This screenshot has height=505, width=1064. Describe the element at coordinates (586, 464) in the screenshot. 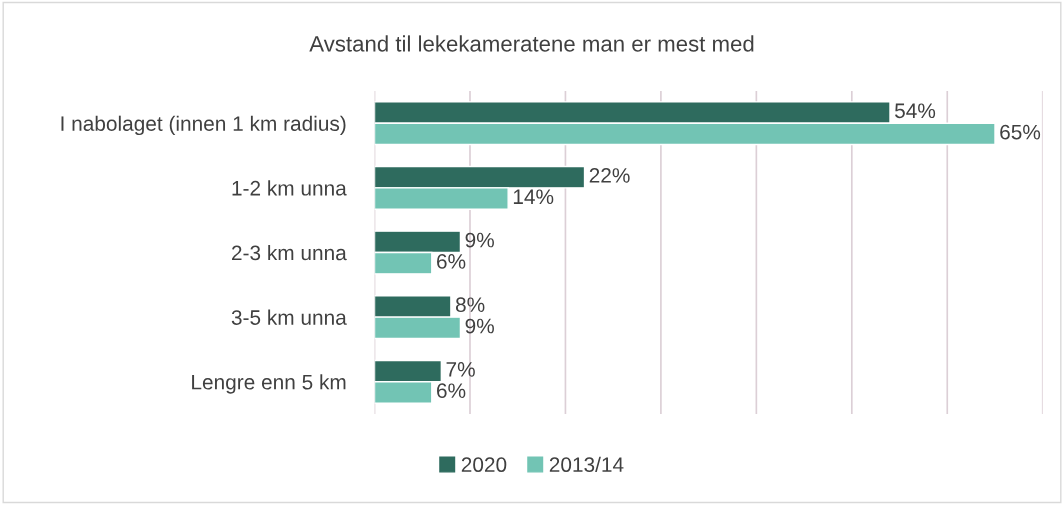

I see `legend-label: 2013/14` at that location.